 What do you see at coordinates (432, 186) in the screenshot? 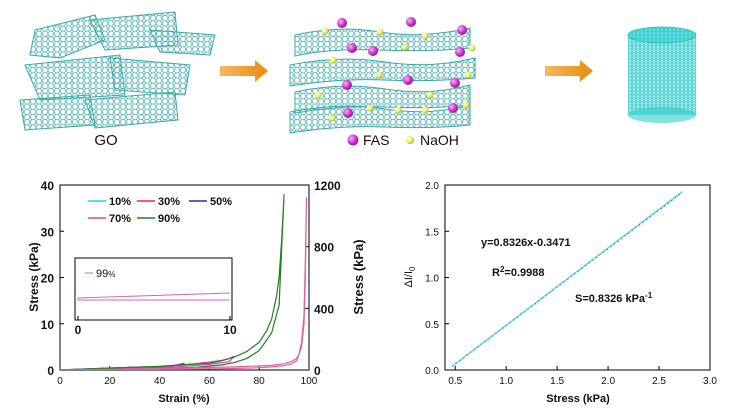
I see `chart-b-ytick-label: 2.0` at bounding box center [432, 186].